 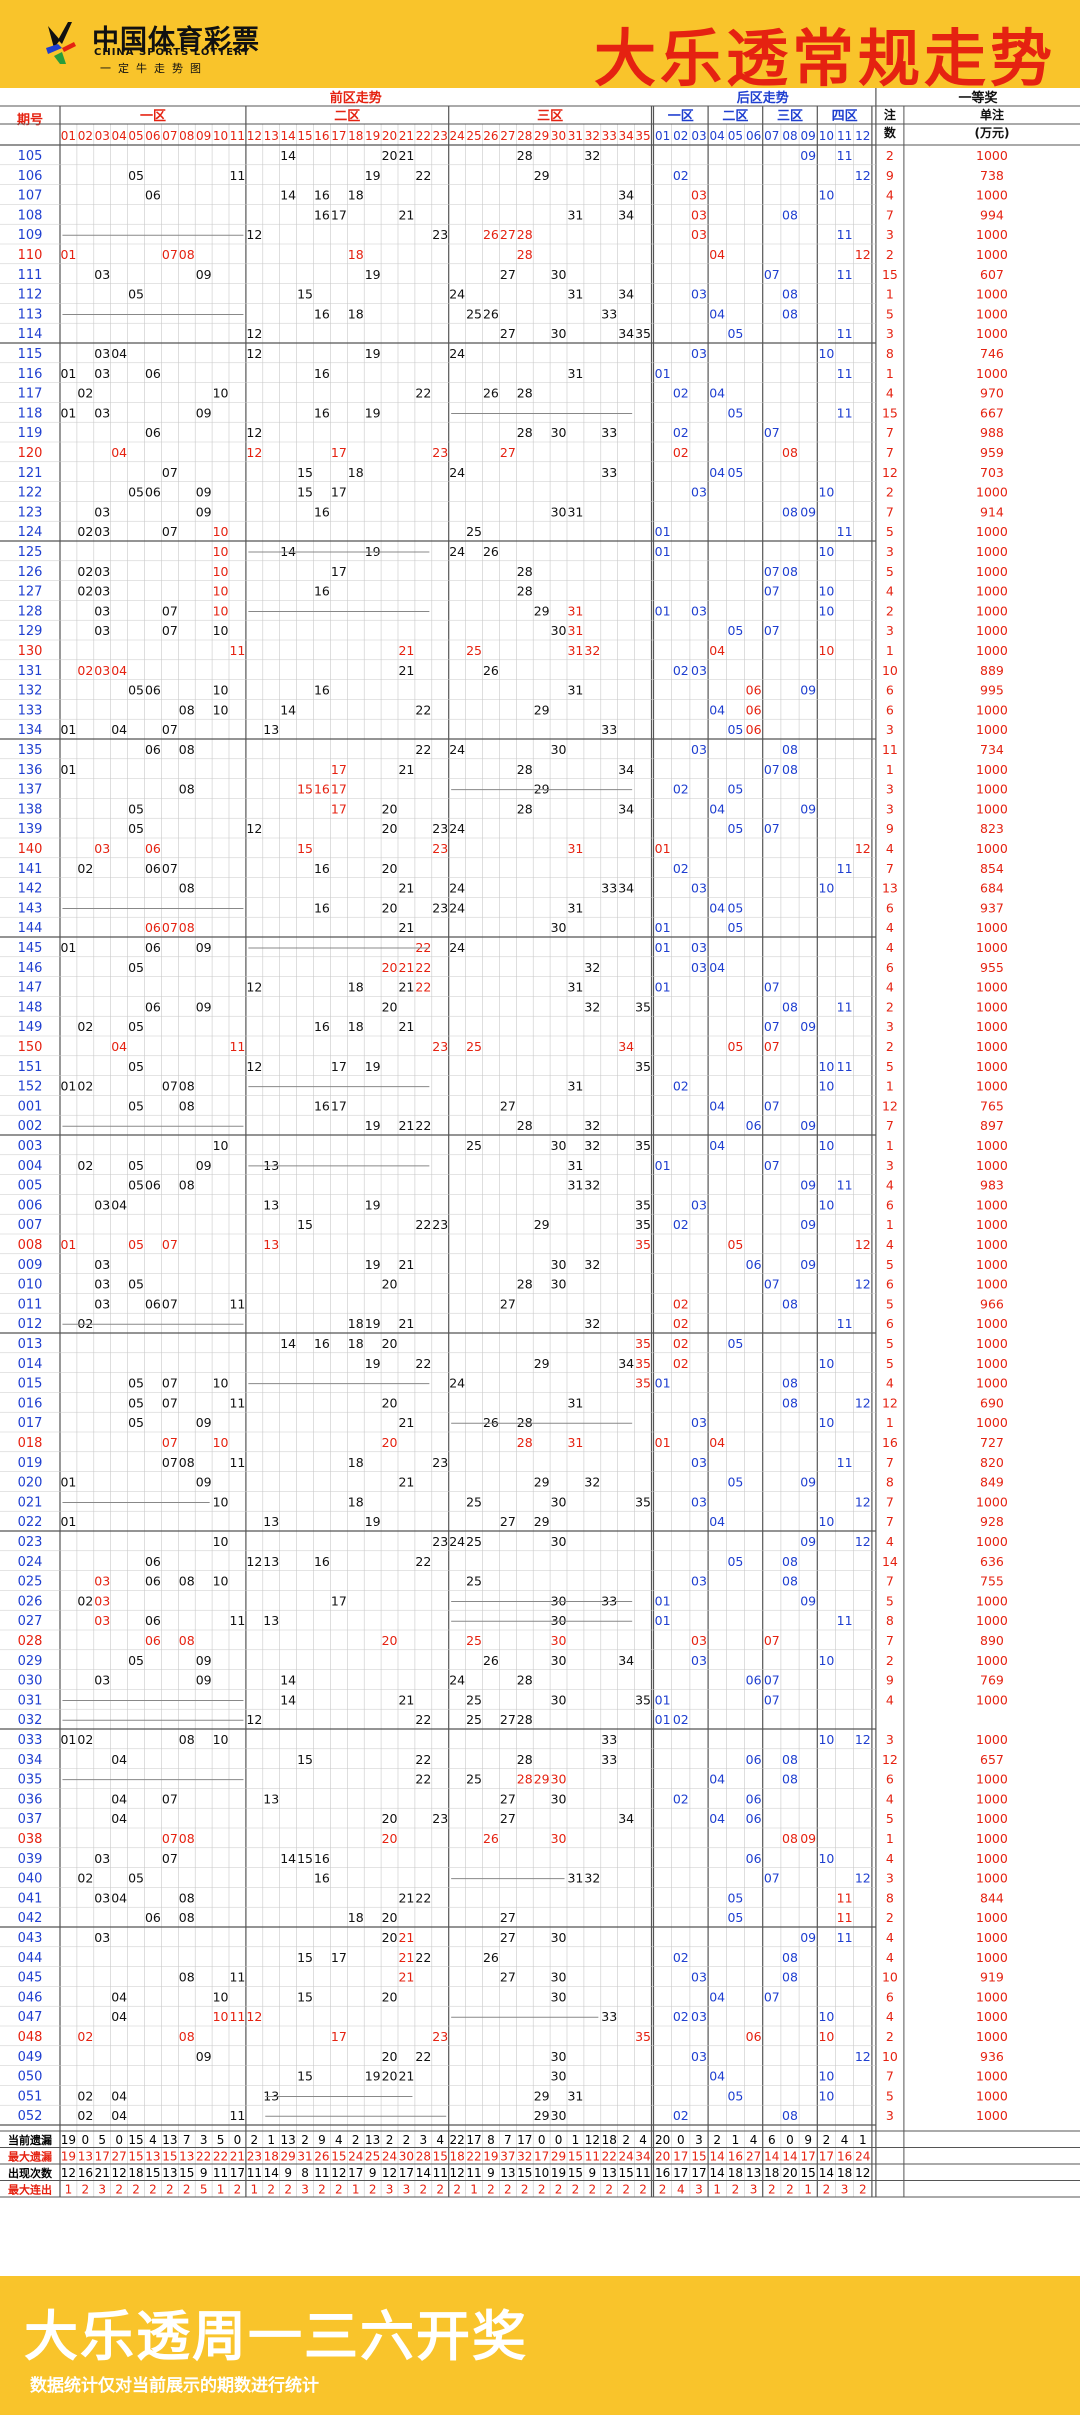 I want to click on front-ball: 34, so click(x=626, y=888).